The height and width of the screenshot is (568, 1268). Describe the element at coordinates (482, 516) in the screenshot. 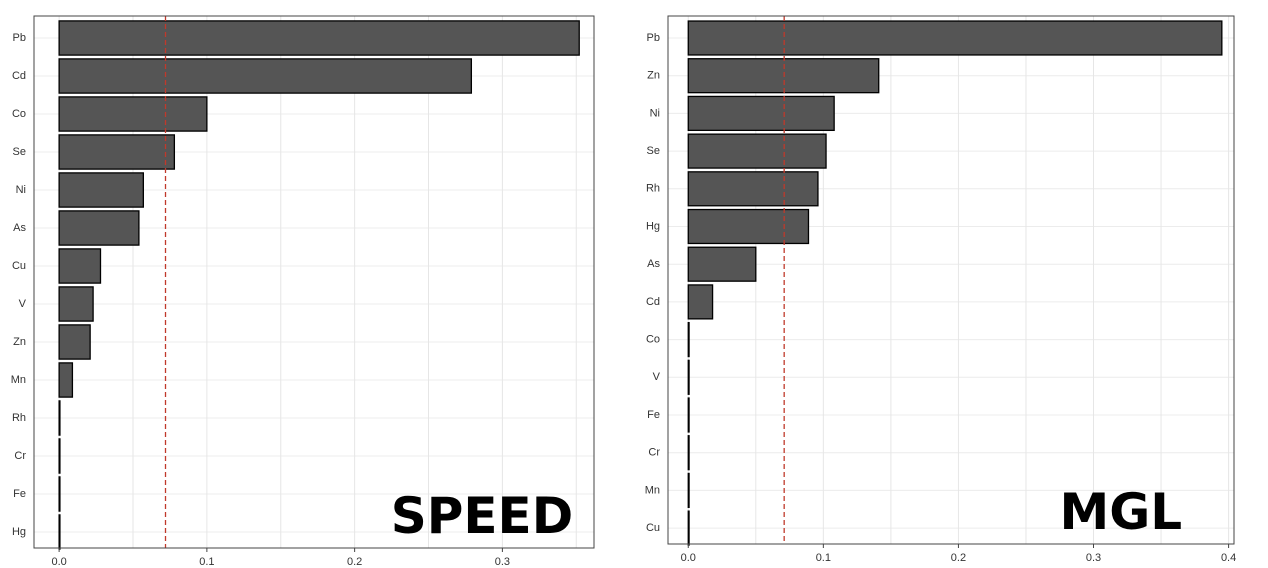

I see `chart-overlay-label: SPEED` at that location.